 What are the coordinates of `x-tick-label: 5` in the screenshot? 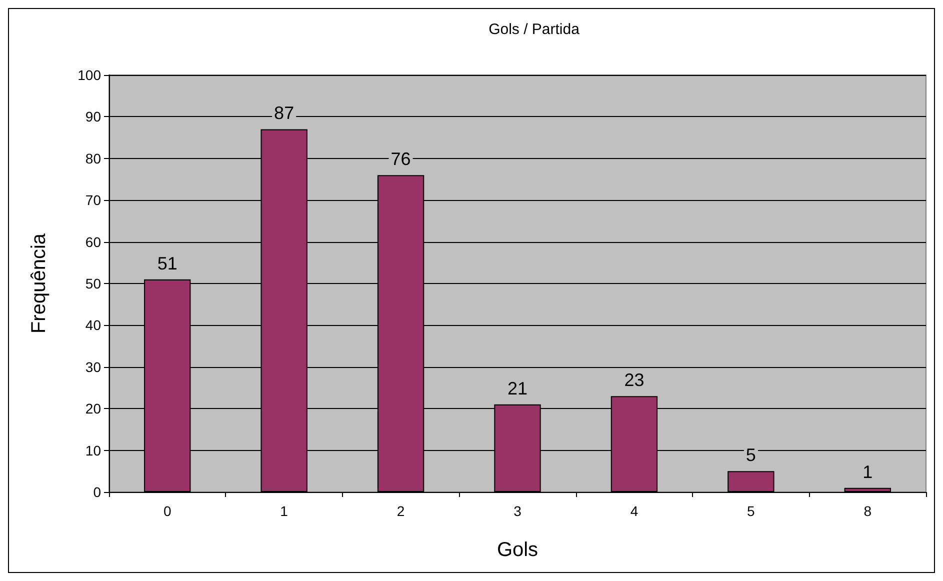 It's located at (751, 511).